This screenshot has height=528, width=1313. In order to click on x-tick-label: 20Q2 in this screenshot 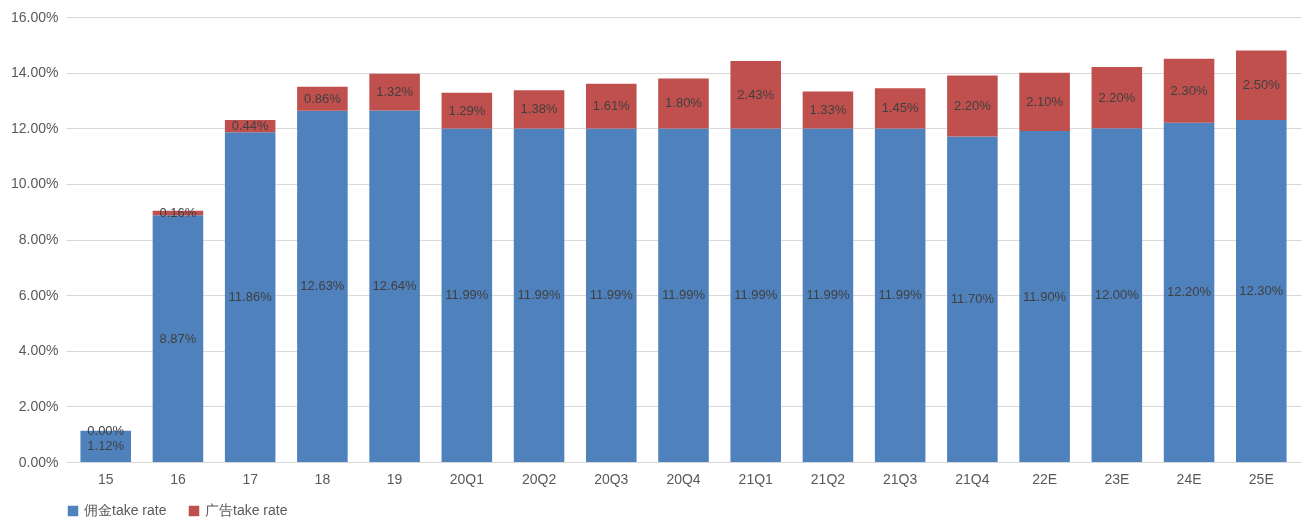, I will do `click(539, 478)`.